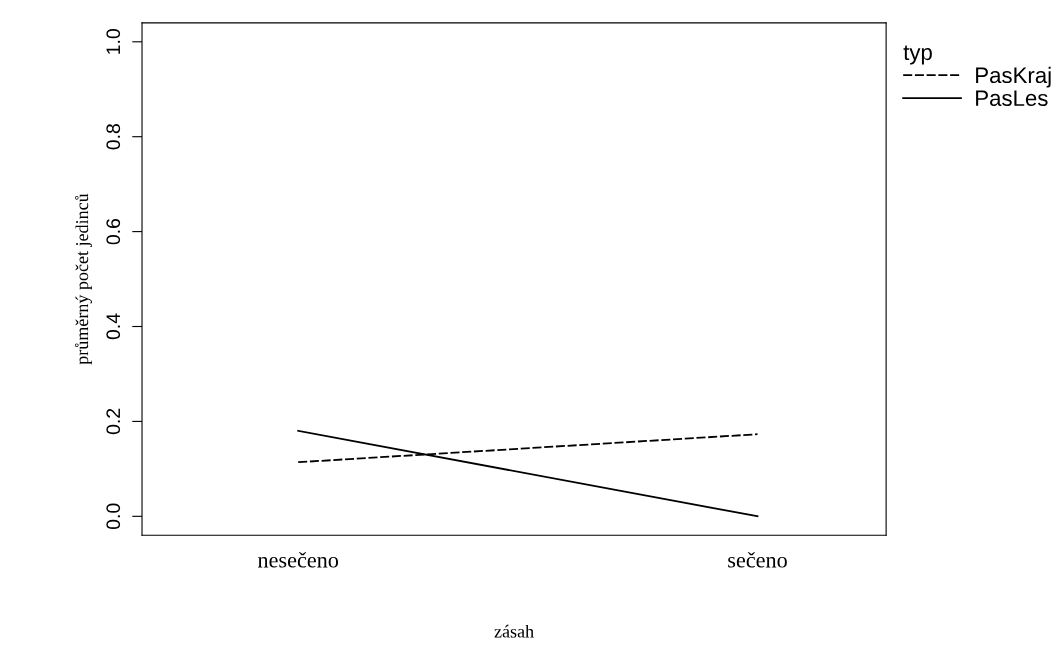  Describe the element at coordinates (113, 421) in the screenshot. I see `y-tick-label: 0.2` at that location.